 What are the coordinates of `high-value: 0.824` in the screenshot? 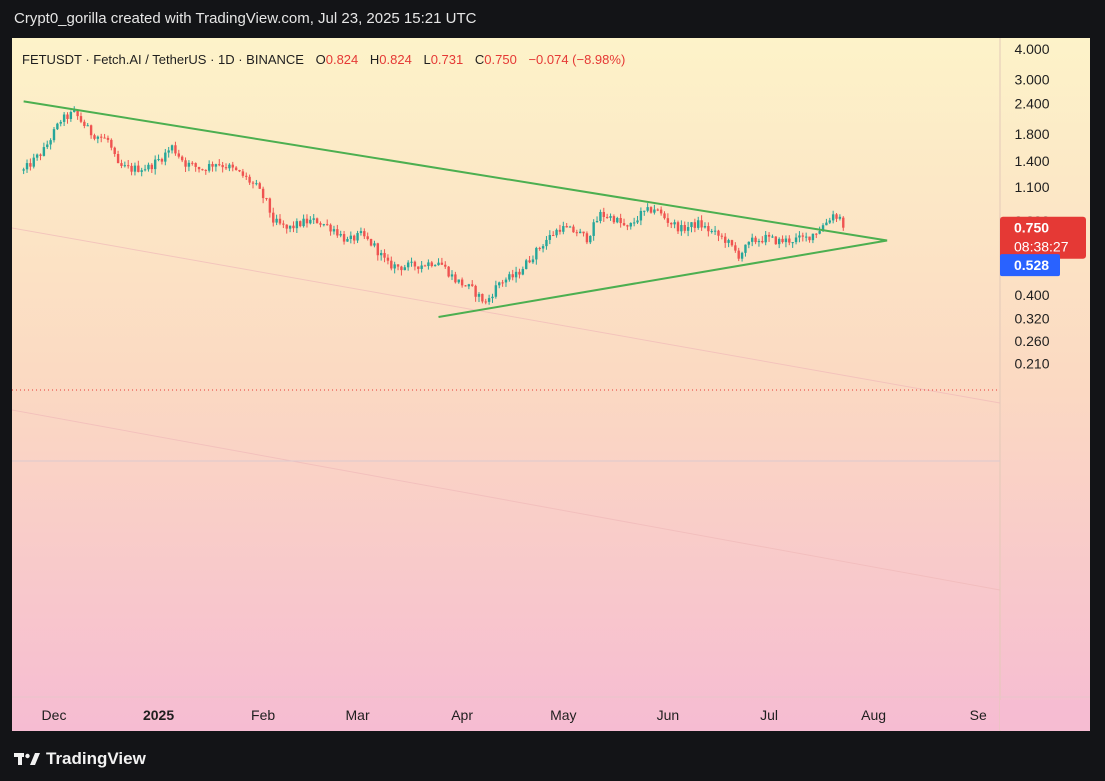 It's located at (395, 59).